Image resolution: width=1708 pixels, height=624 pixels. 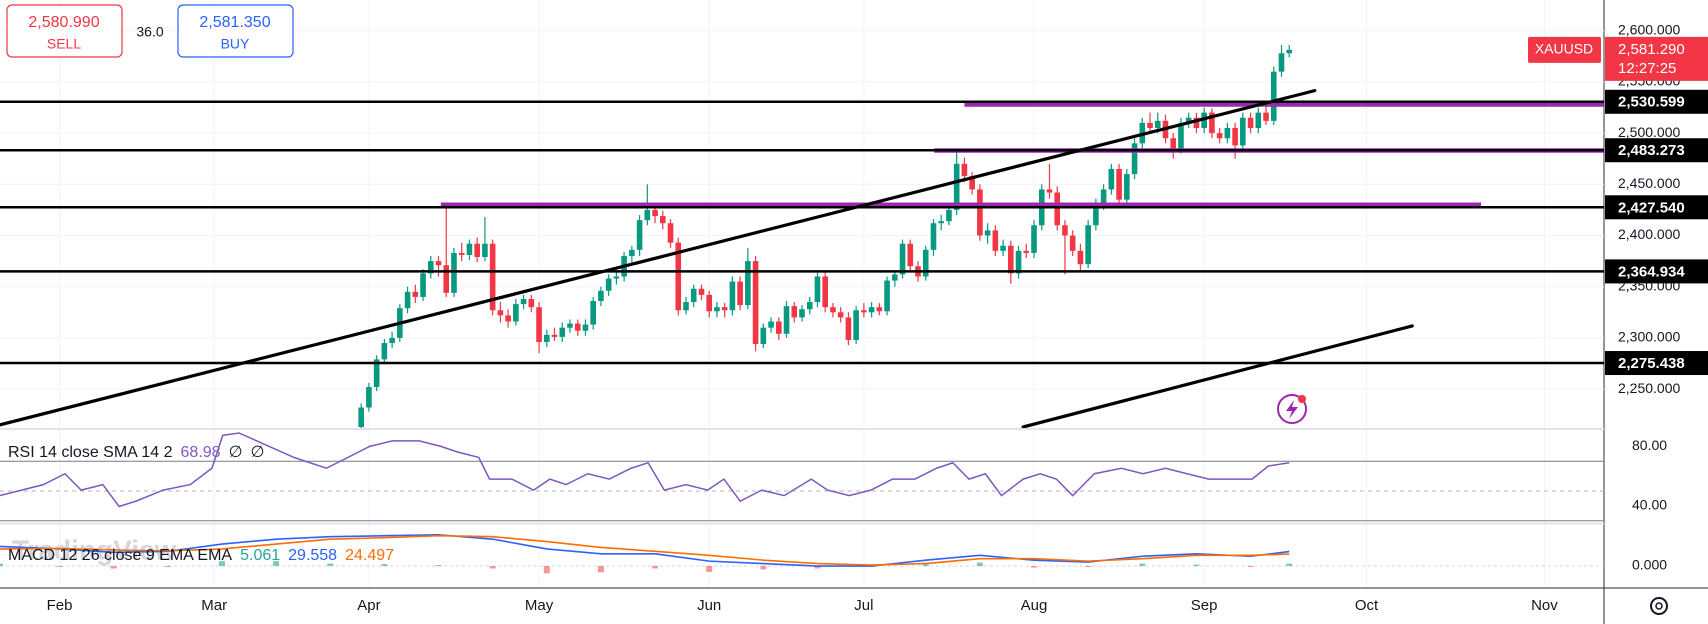 I want to click on level-label: 2,364.934, so click(x=1651, y=271).